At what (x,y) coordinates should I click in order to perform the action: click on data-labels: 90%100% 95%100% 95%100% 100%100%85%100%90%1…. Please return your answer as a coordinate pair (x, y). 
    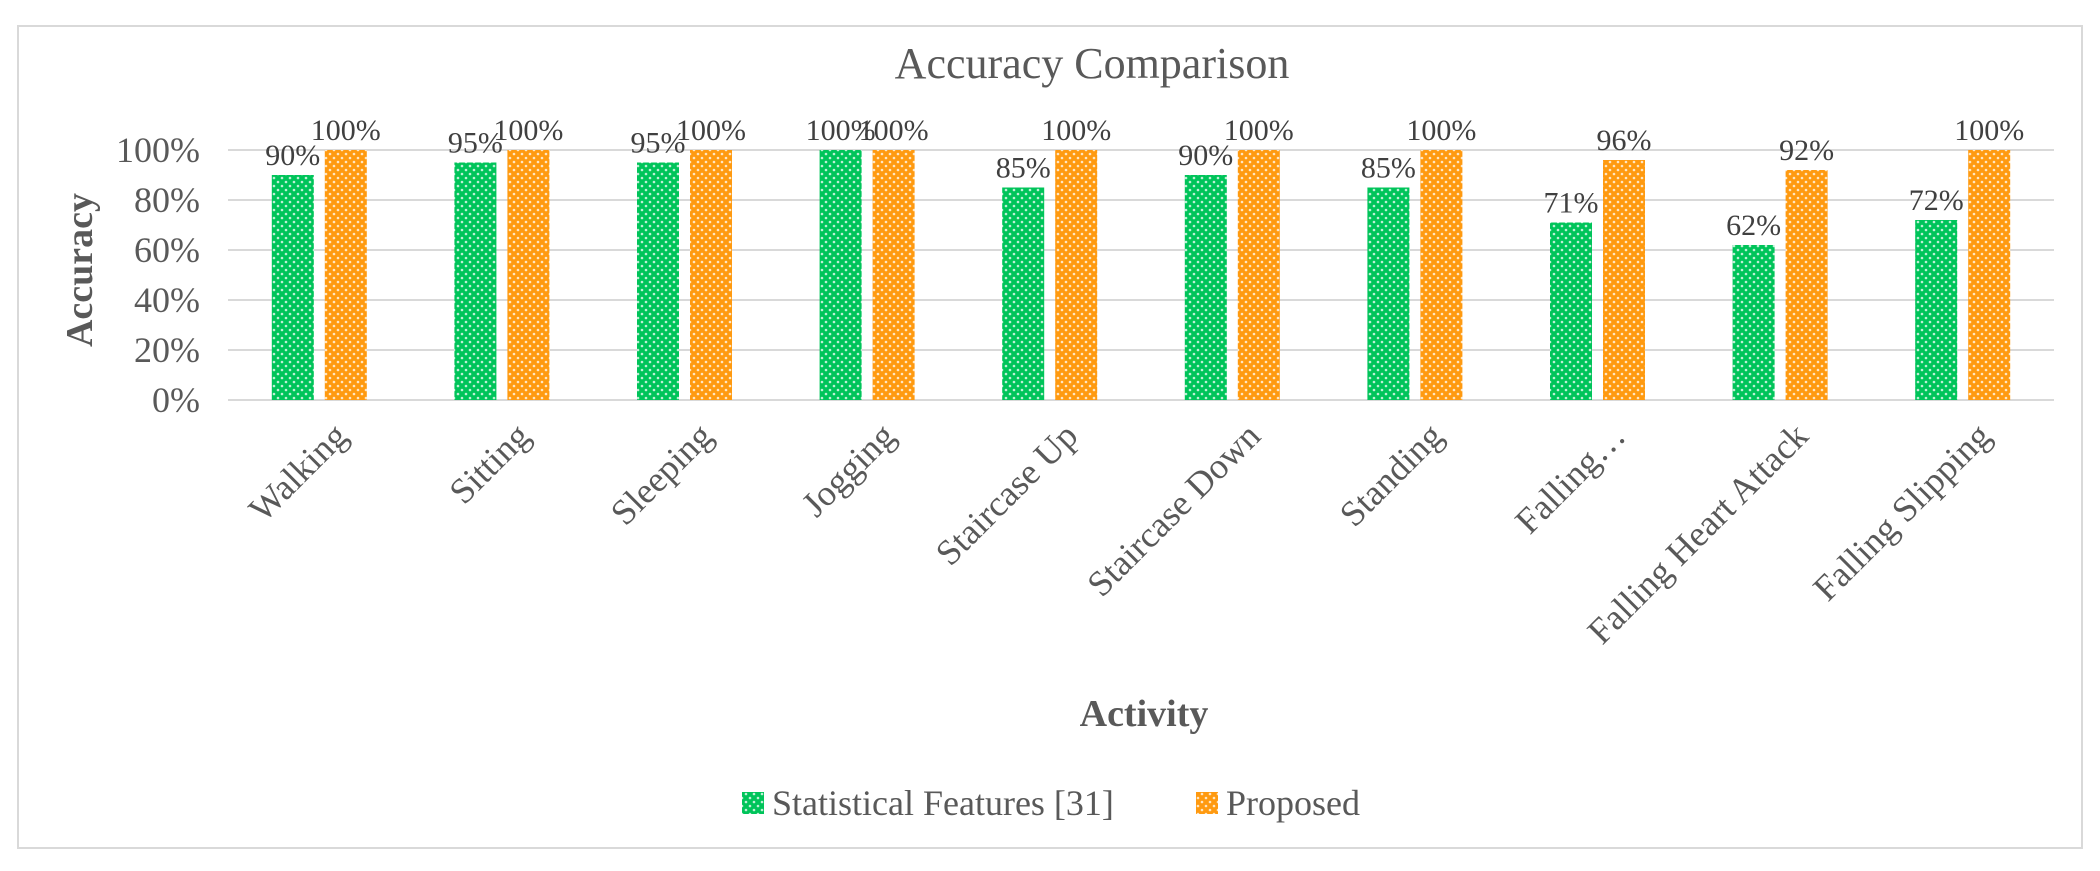
    Looking at the image, I should click on (1144, 178).